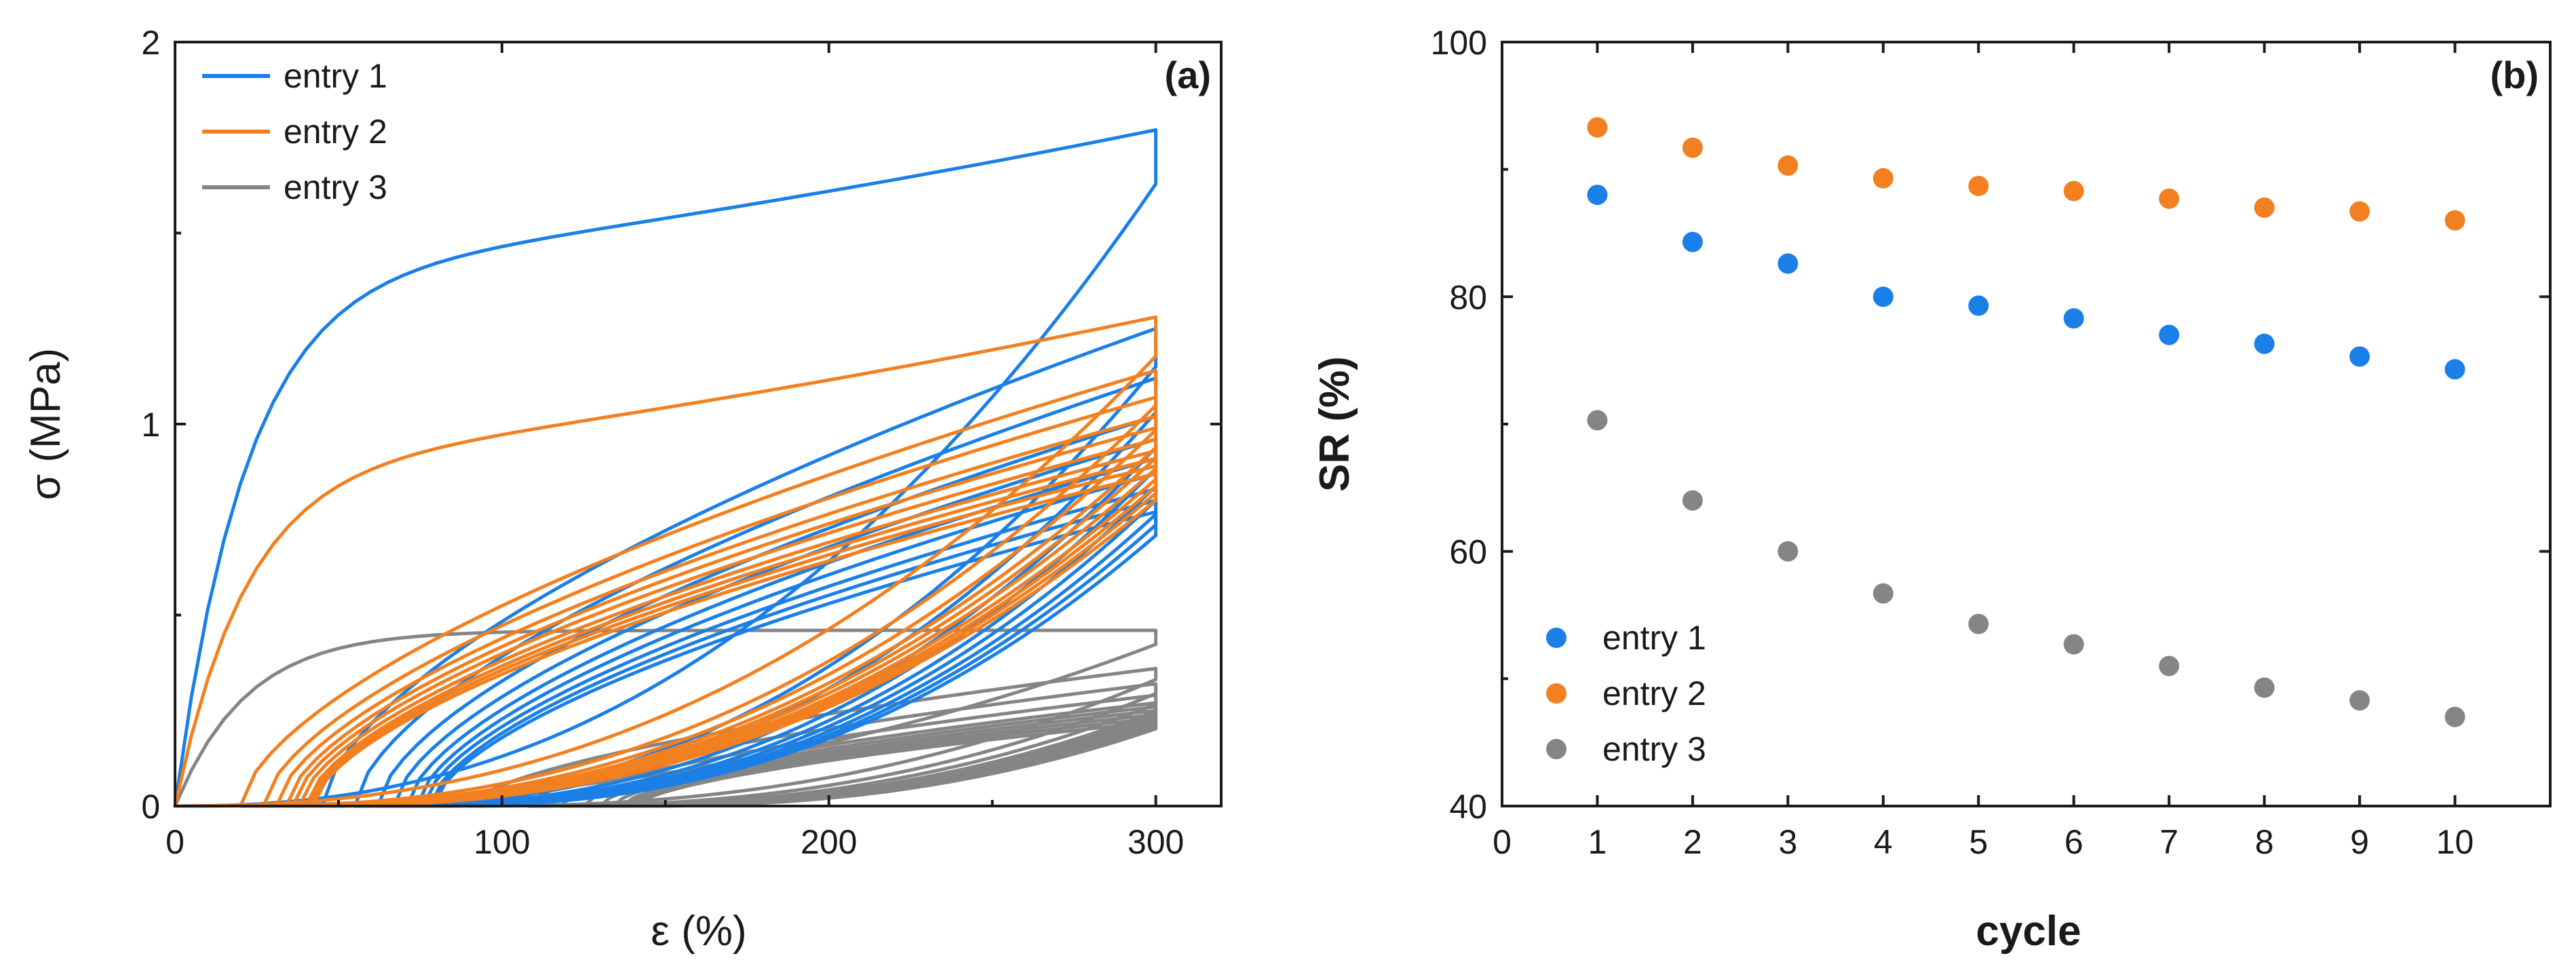 The height and width of the screenshot is (975, 2576). Describe the element at coordinates (2514, 75) in the screenshot. I see `panel-b-label: (b)` at that location.